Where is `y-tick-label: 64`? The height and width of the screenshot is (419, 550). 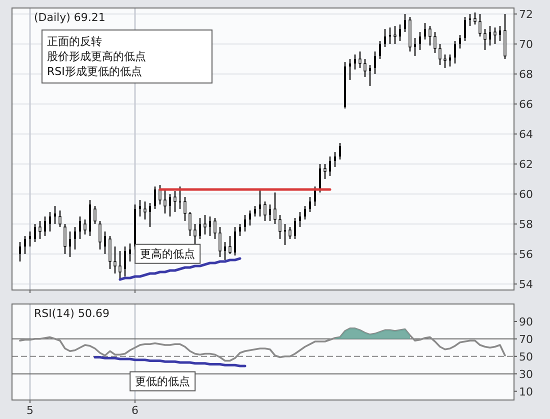
y-tick-label: 64 is located at coordinates (526, 134).